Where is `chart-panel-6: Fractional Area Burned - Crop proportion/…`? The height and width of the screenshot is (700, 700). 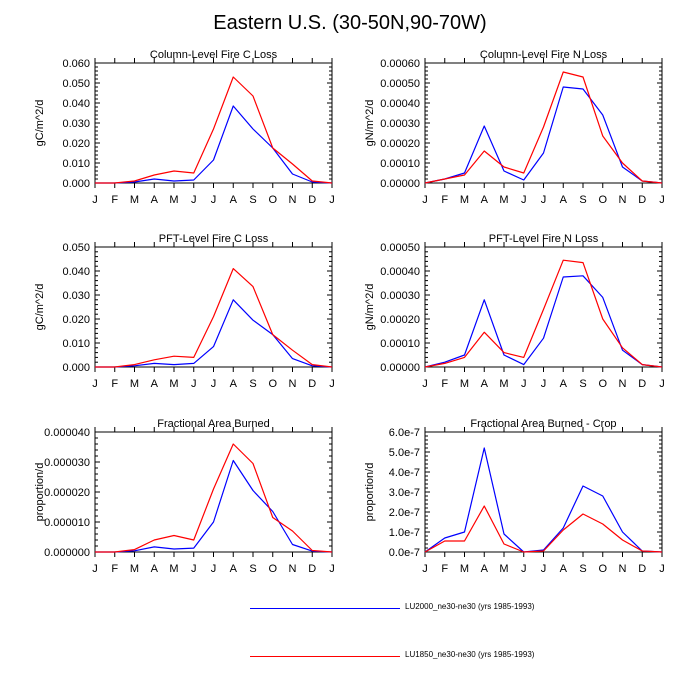 chart-panel-6: Fractional Area Burned - Crop proportion/… is located at coordinates (514, 496).